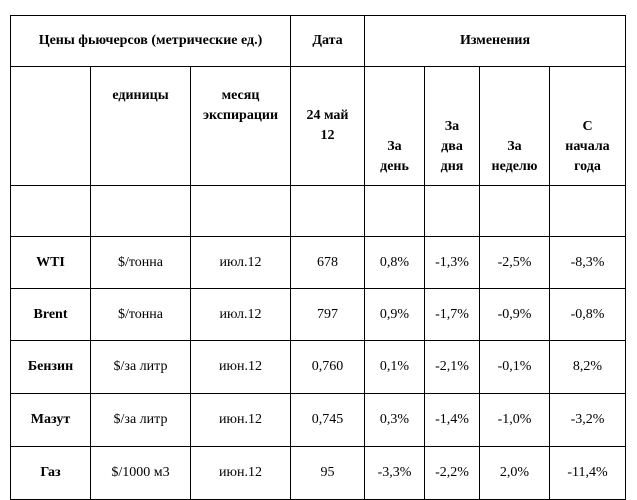 This screenshot has height=500, width=637. Describe the element at coordinates (587, 367) in the screenshot. I see `ytd-change-cell: 8,2%` at that location.